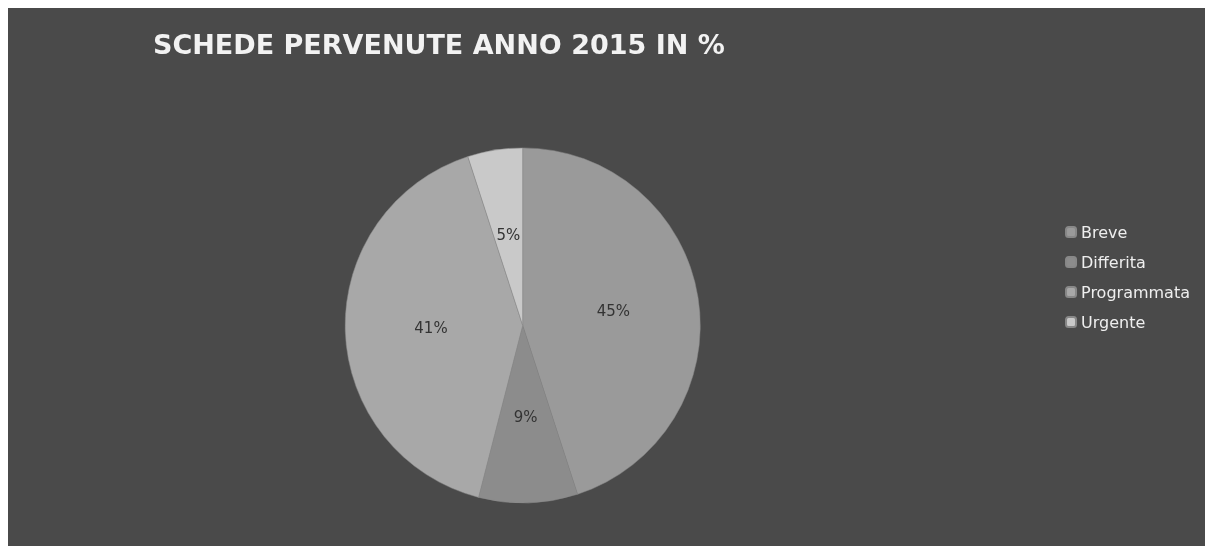 This screenshot has width=1213, height=554. Describe the element at coordinates (1113, 322) in the screenshot. I see `legend-label: Urgente` at that location.